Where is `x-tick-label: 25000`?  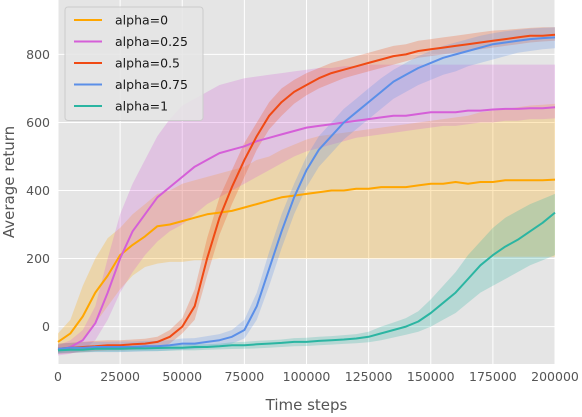 x-tick-label: 25000 is located at coordinates (120, 376).